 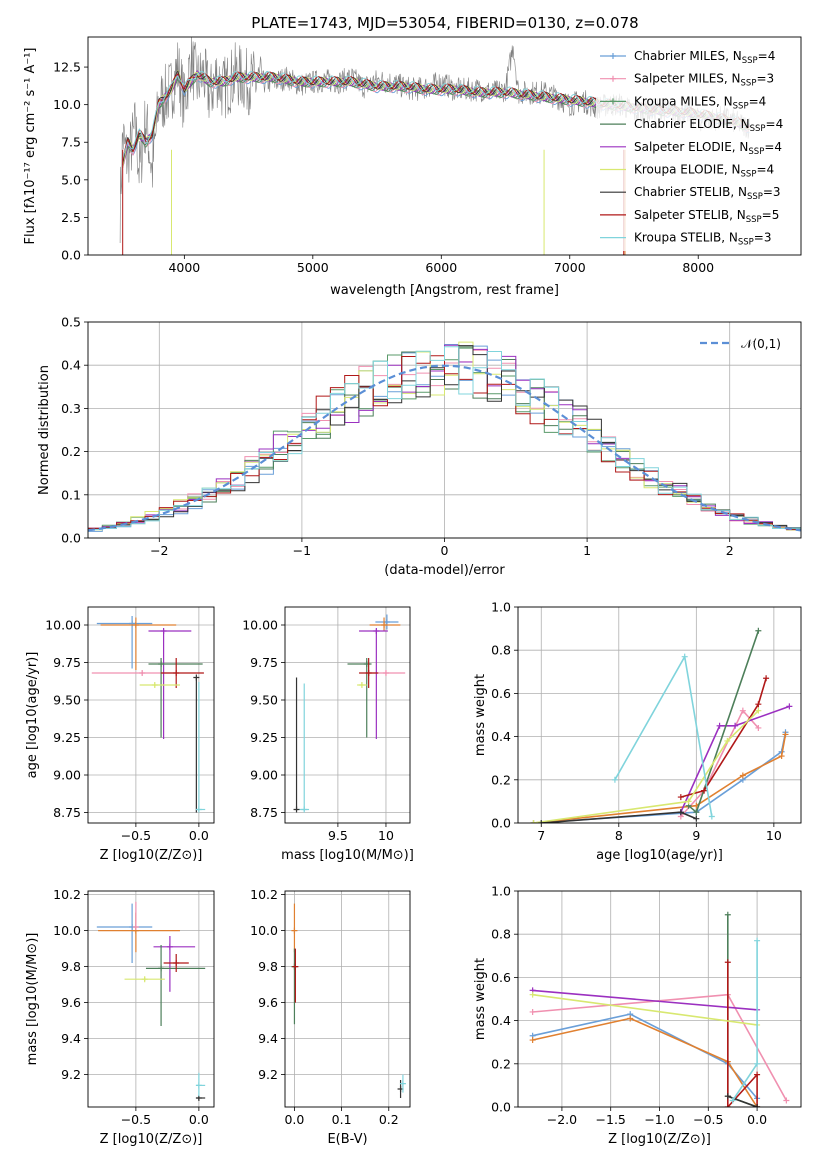 I want to click on y-axis-label: mass [log10(M/M⊙)], so click(x=32, y=999).